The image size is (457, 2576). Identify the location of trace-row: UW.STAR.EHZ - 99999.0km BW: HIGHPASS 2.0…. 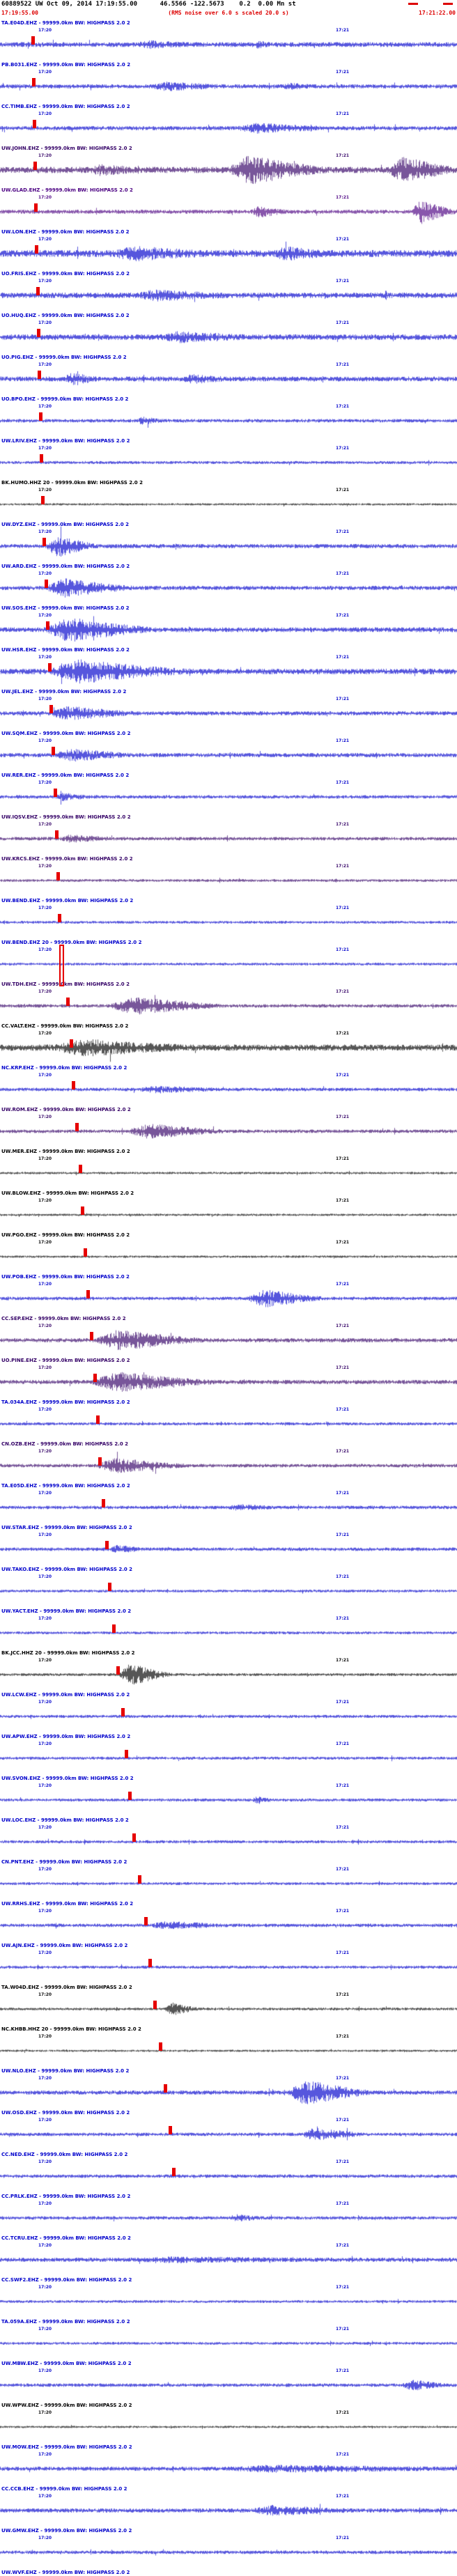
(228, 1545).